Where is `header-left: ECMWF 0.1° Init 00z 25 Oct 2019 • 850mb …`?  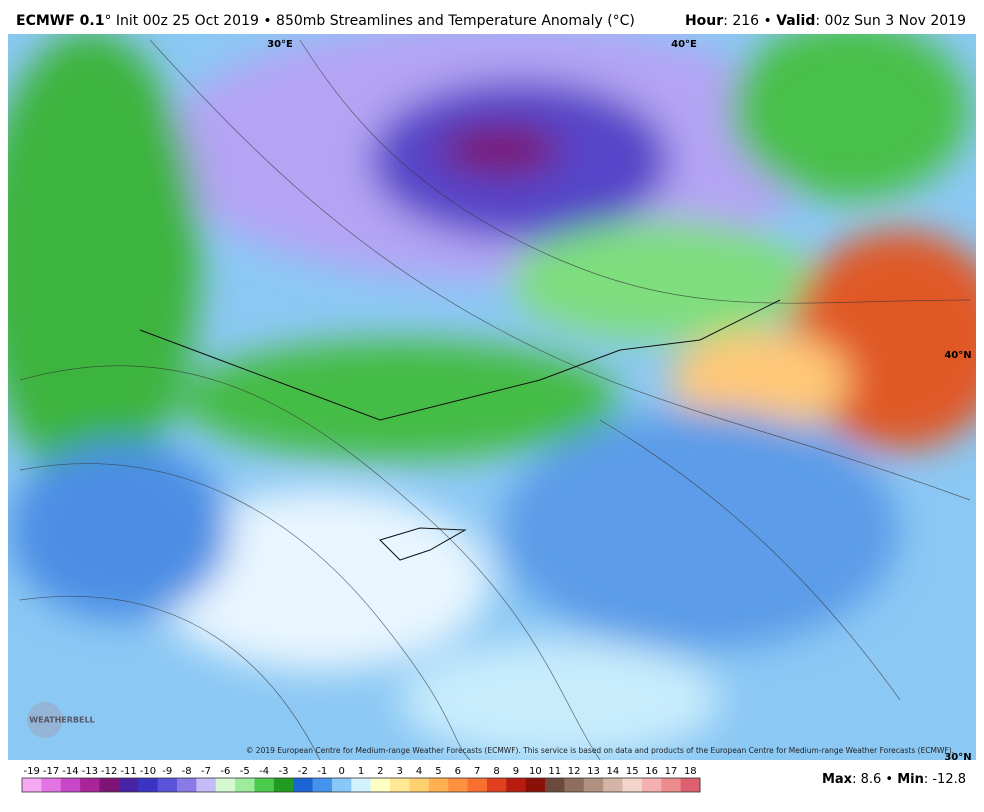
header-left: ECMWF 0.1° Init 00z 25 Oct 2019 • 850mb … is located at coordinates (325, 21).